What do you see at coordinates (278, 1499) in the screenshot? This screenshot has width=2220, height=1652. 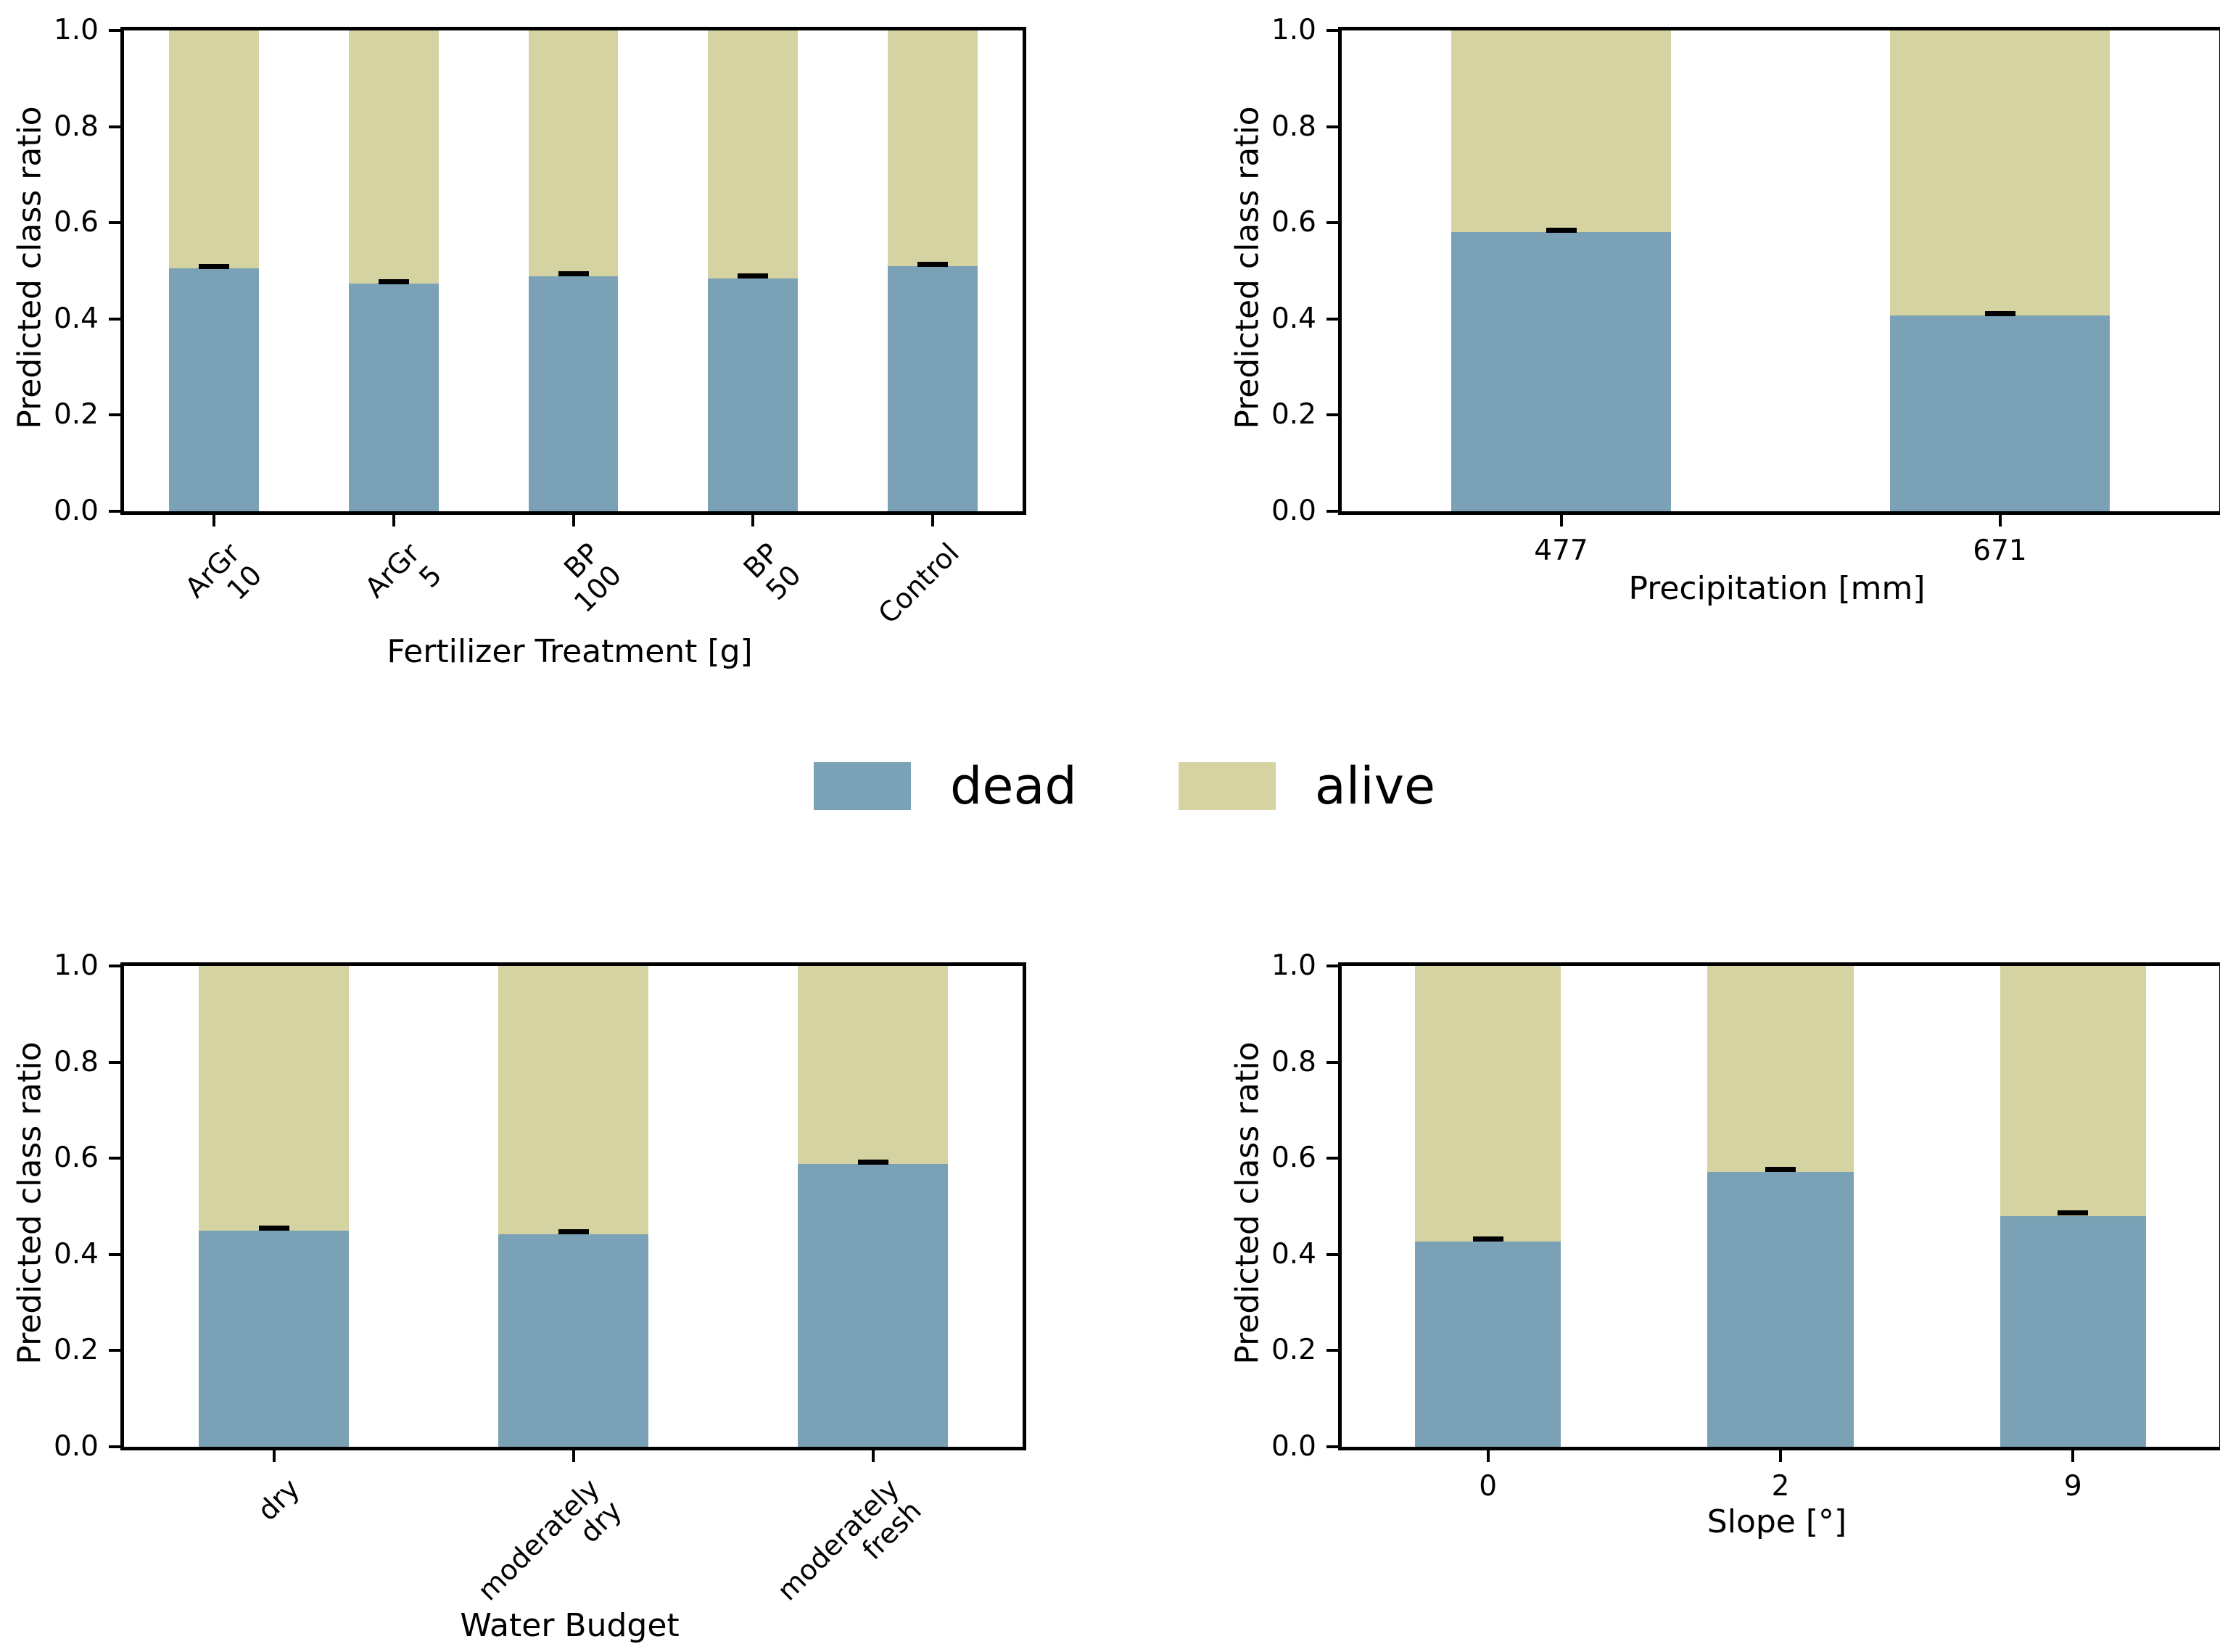 I see `x-tick-label: dry` at bounding box center [278, 1499].